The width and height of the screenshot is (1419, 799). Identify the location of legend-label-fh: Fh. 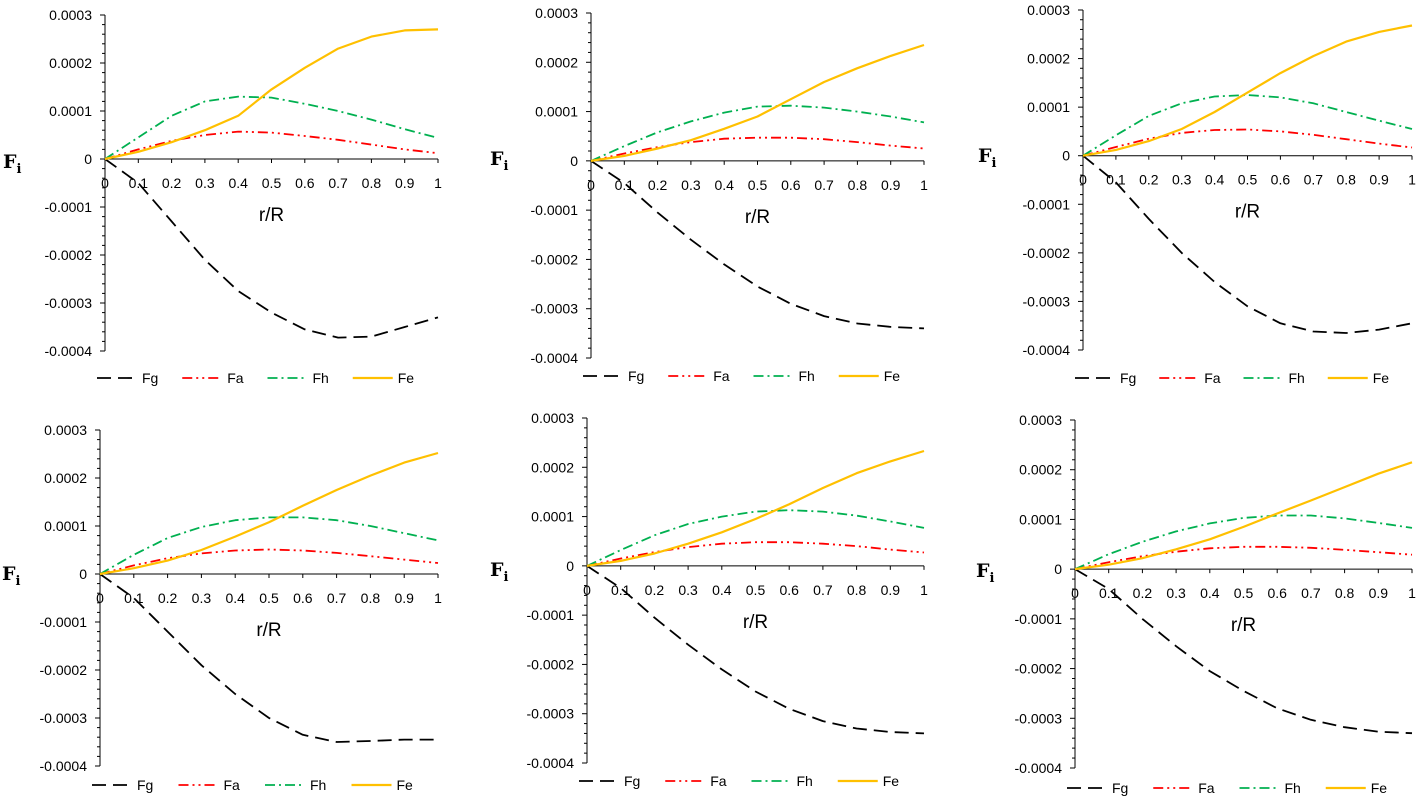
(805, 781).